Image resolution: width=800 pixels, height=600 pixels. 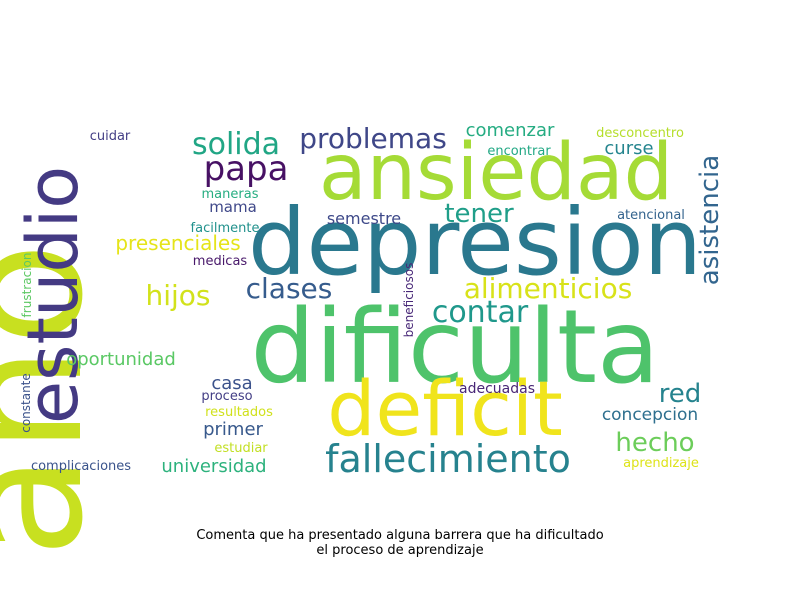 I want to click on cloud-word: hijos, so click(x=177, y=295).